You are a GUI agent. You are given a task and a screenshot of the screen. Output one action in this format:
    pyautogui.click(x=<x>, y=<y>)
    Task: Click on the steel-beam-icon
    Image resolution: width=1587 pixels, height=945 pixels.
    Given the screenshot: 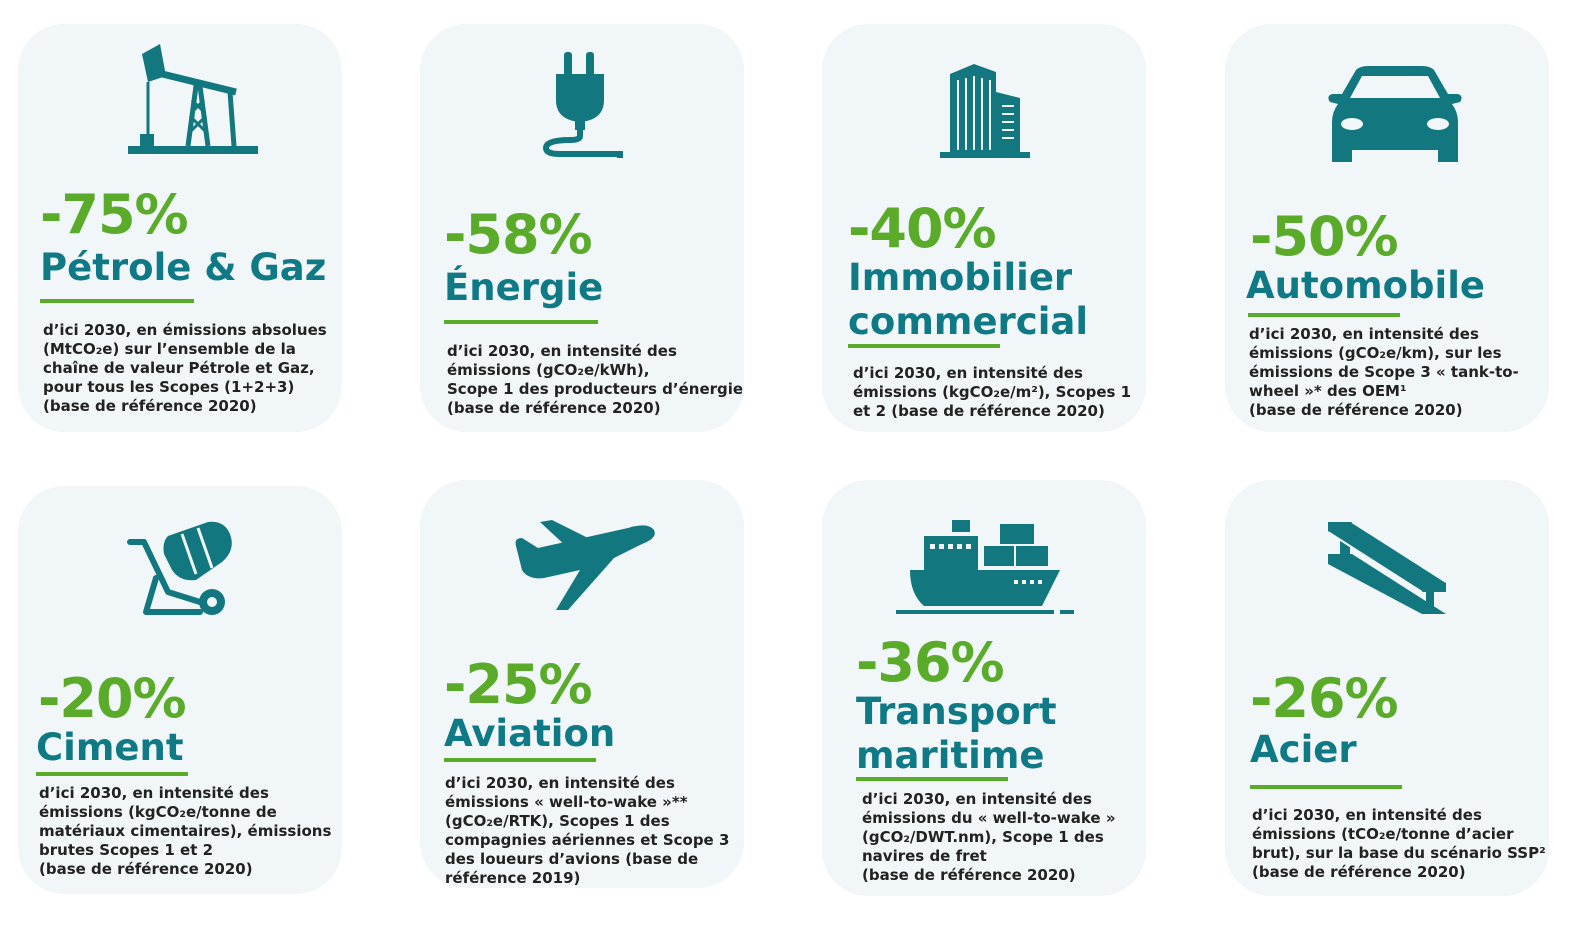 What is the action you would take?
    pyautogui.click(x=1387, y=567)
    